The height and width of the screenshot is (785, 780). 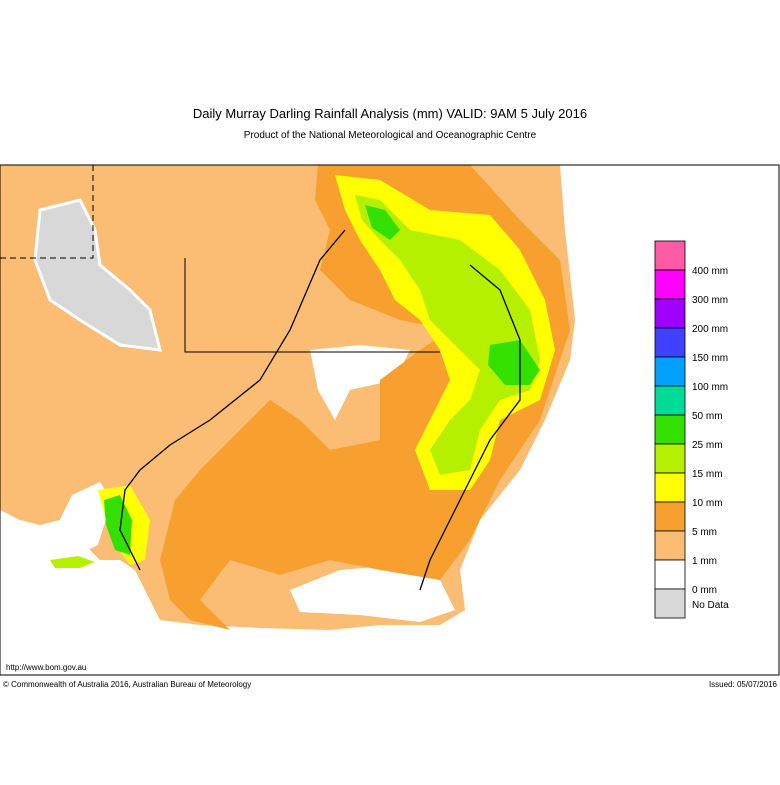 I want to click on dry-area-south, so click(x=372, y=593).